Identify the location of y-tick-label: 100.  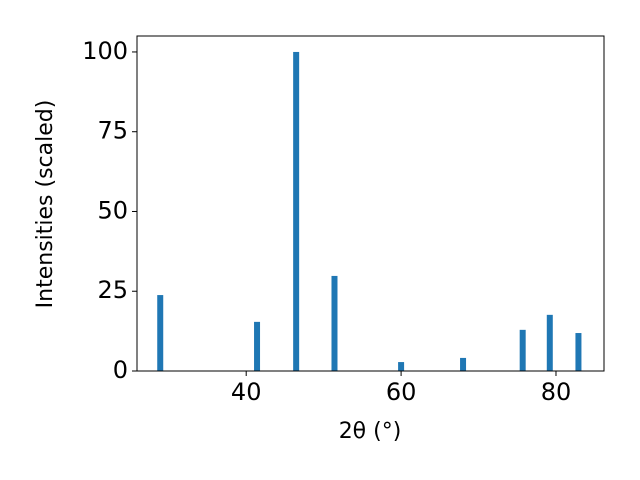
(105, 51).